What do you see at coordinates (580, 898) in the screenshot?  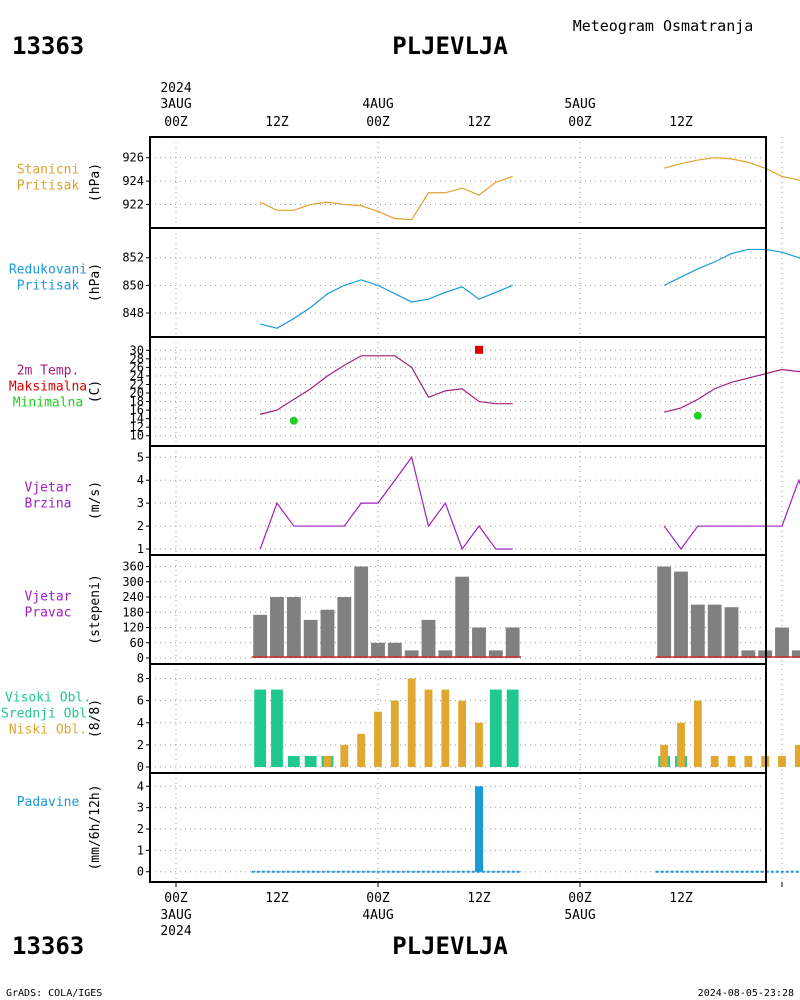 I see `bottom-hour-label-5: 00Z` at bounding box center [580, 898].